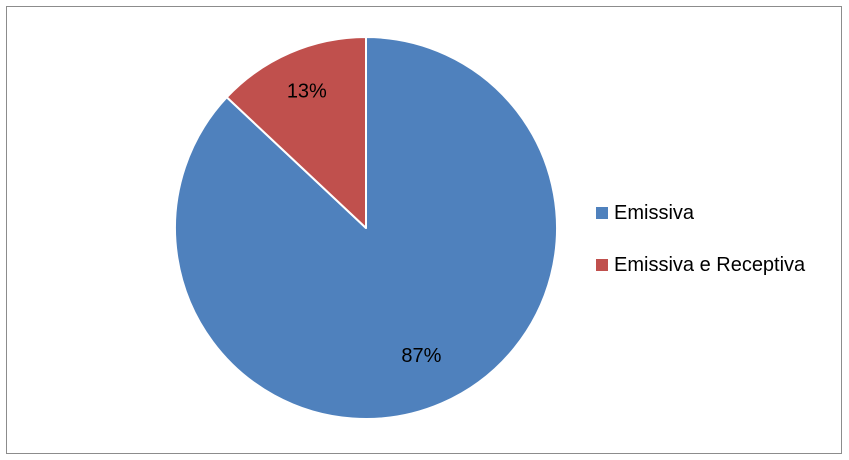  I want to click on legend-swatch-emissiva, so click(602, 213).